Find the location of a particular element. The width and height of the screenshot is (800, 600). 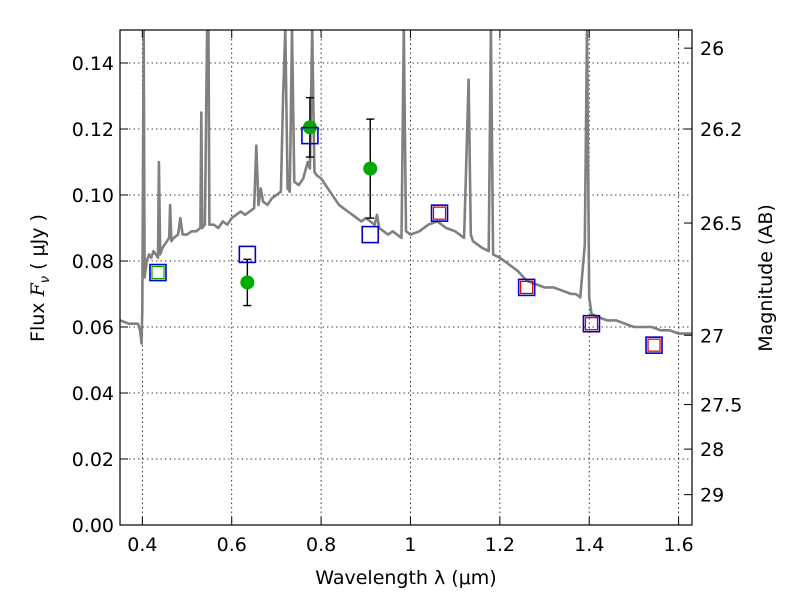

x-tick-label: 1.2 is located at coordinates (500, 545).